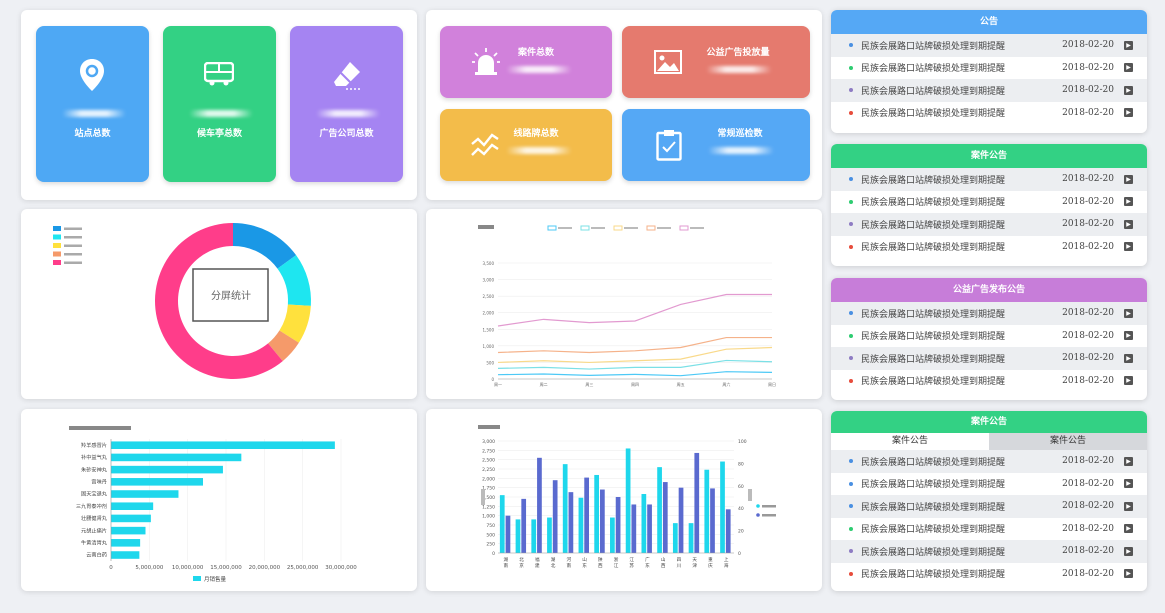  Describe the element at coordinates (933, 575) in the screenshot. I see `notice-text: 民族会展路口站牌破损处理到期提醒` at that location.